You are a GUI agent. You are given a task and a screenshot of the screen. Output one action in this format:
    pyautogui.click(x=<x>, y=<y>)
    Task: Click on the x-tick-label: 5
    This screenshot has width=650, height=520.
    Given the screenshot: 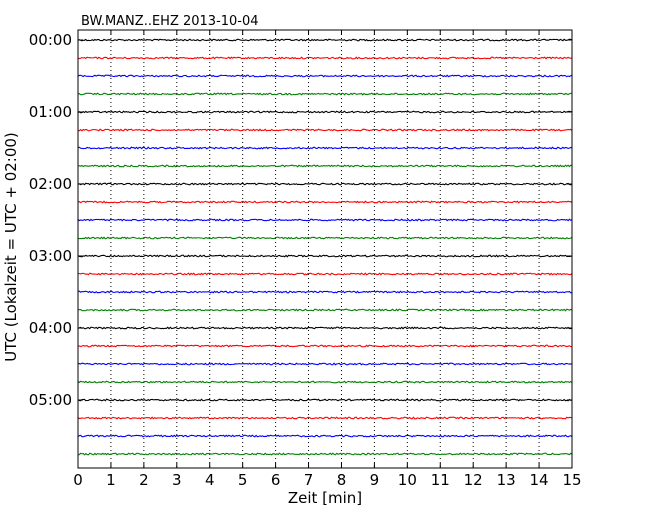 What is the action you would take?
    pyautogui.click(x=243, y=480)
    